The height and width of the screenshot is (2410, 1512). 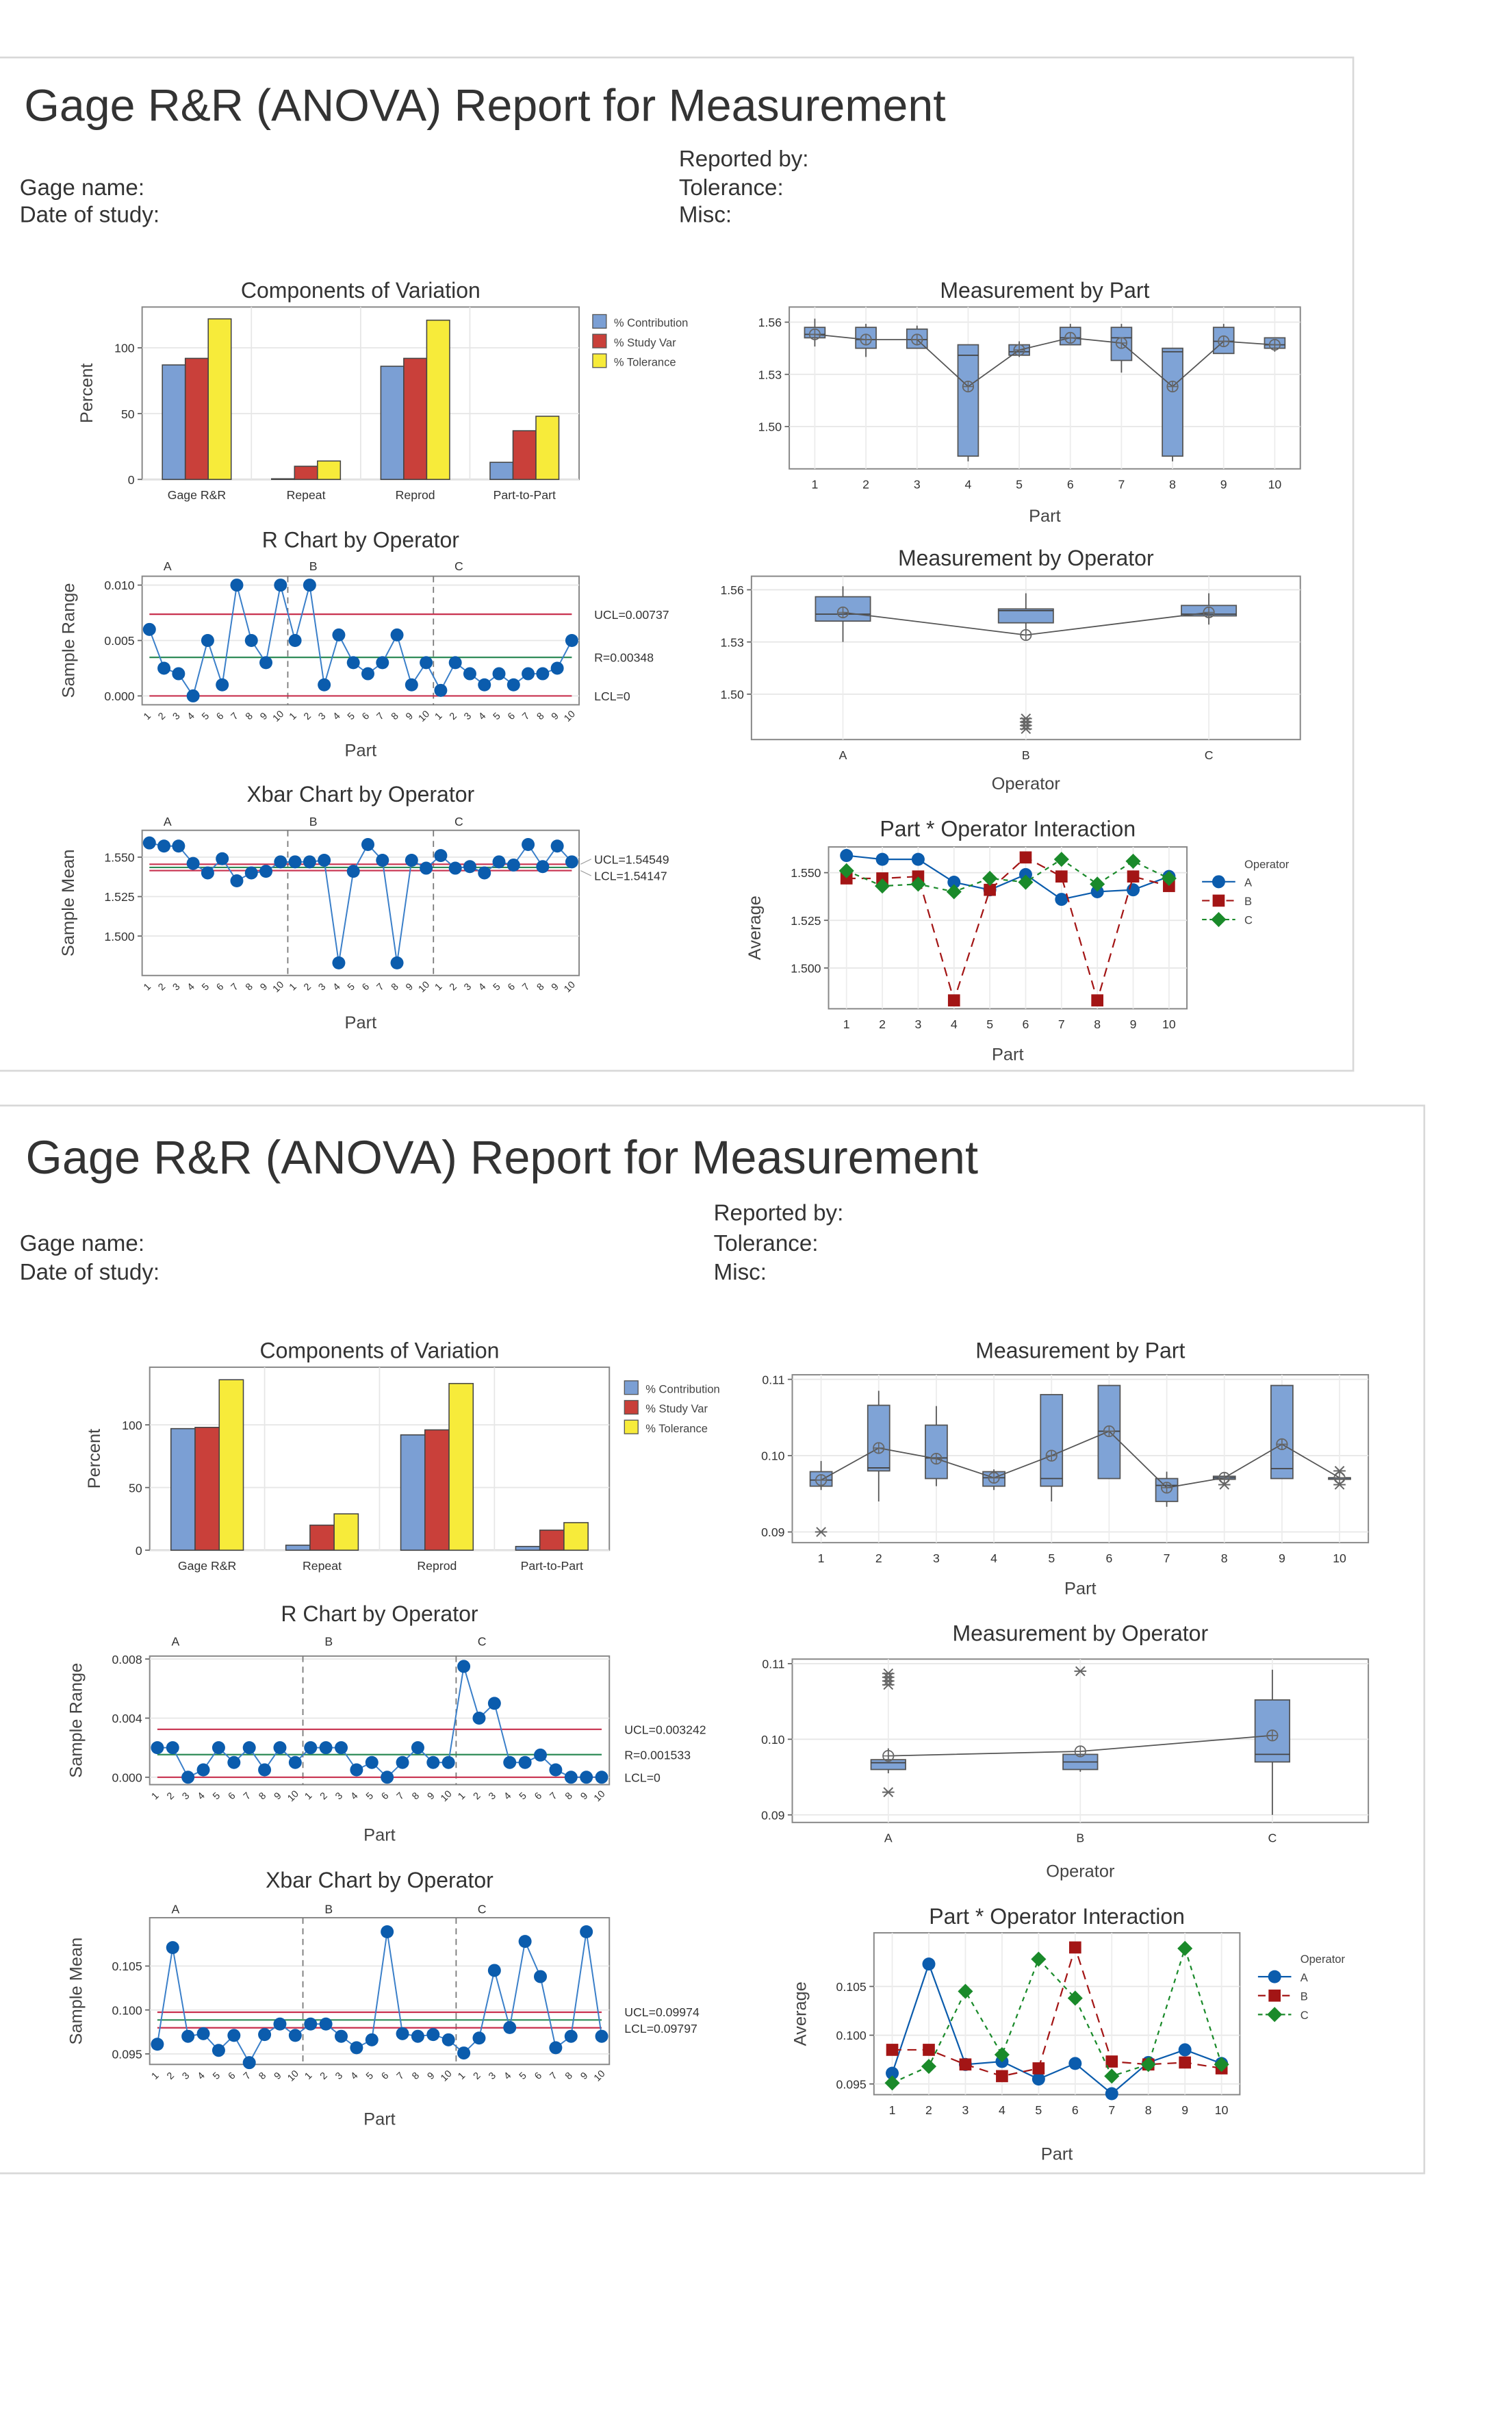 What do you see at coordinates (1008, 930) in the screenshot?
I see `series-line-B` at bounding box center [1008, 930].